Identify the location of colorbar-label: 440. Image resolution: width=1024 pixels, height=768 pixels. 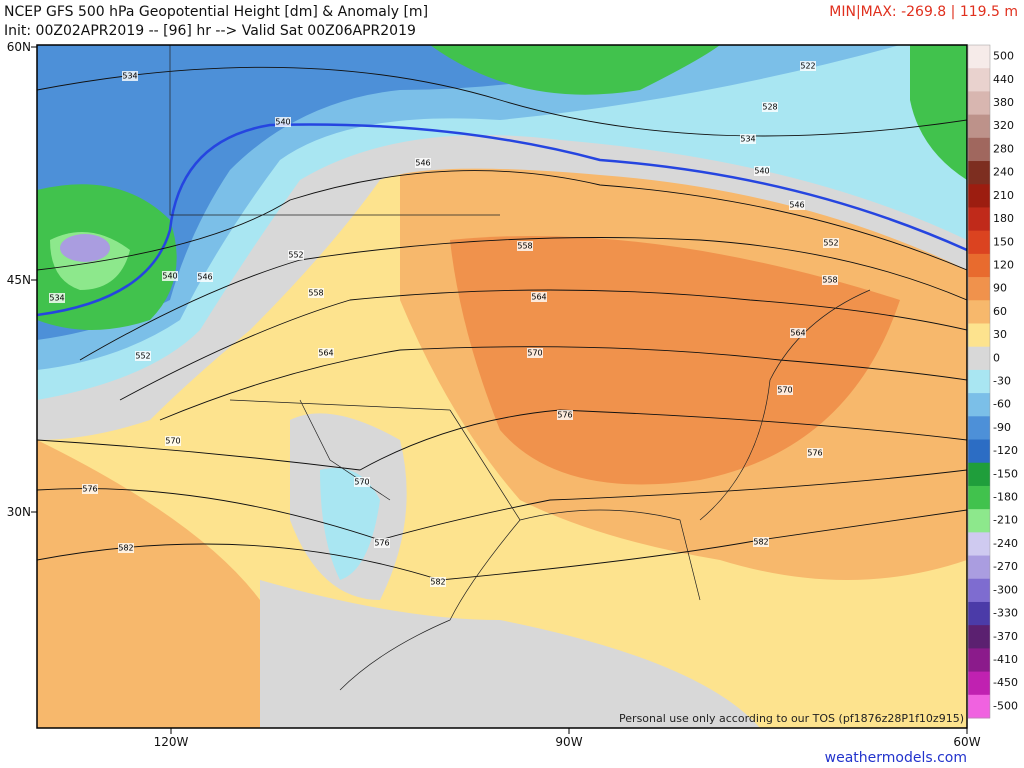
(1003, 79).